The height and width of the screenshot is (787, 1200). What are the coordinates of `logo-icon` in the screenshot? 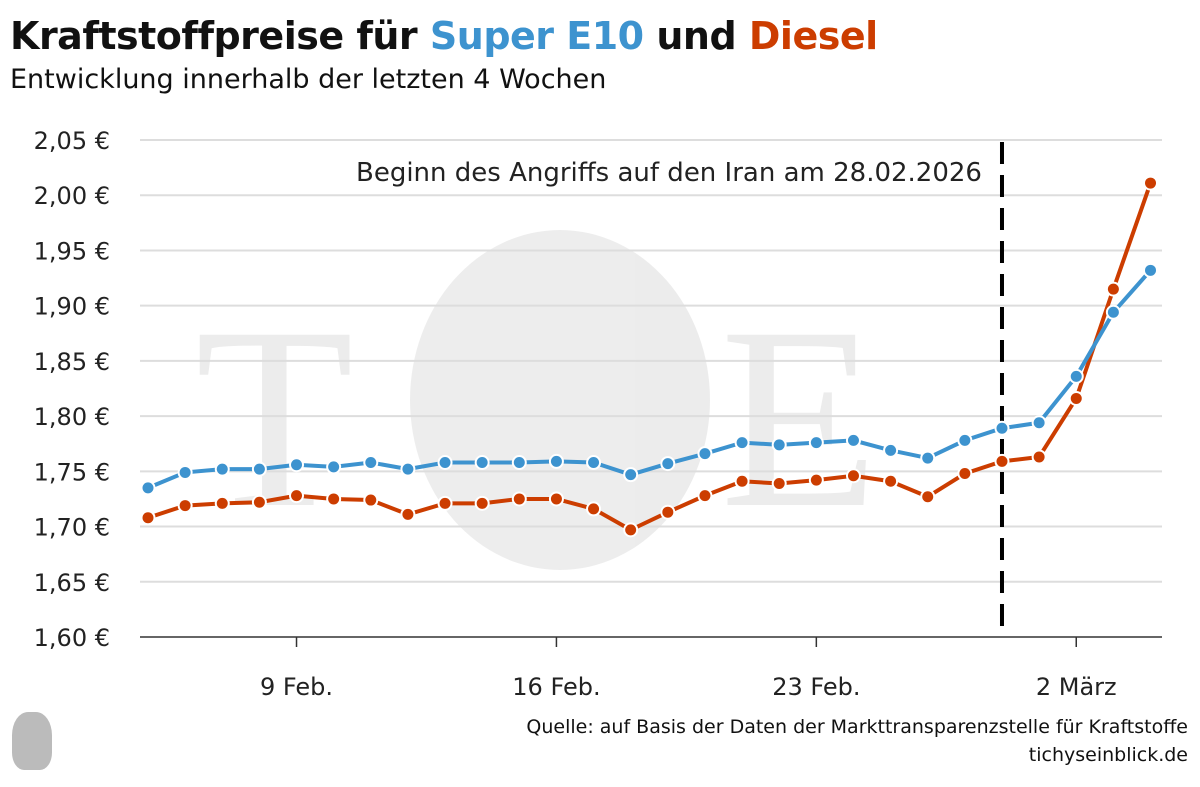 It's located at (32, 741).